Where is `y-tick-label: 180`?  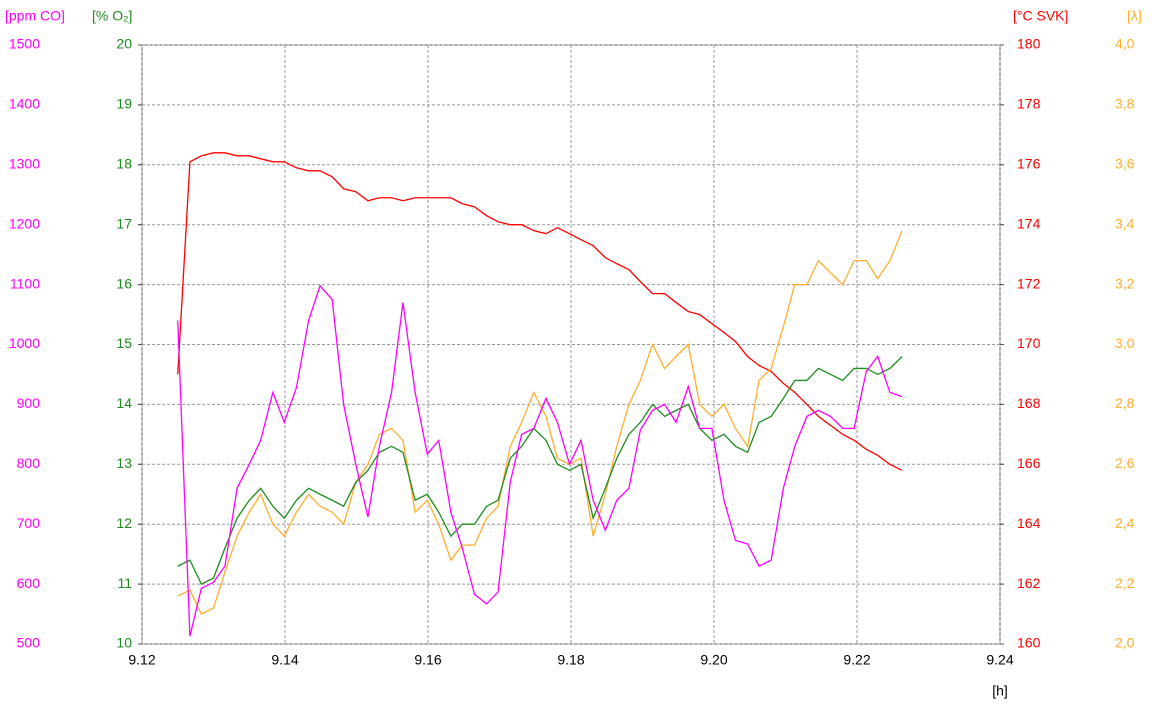
y-tick-label: 180 is located at coordinates (1029, 44).